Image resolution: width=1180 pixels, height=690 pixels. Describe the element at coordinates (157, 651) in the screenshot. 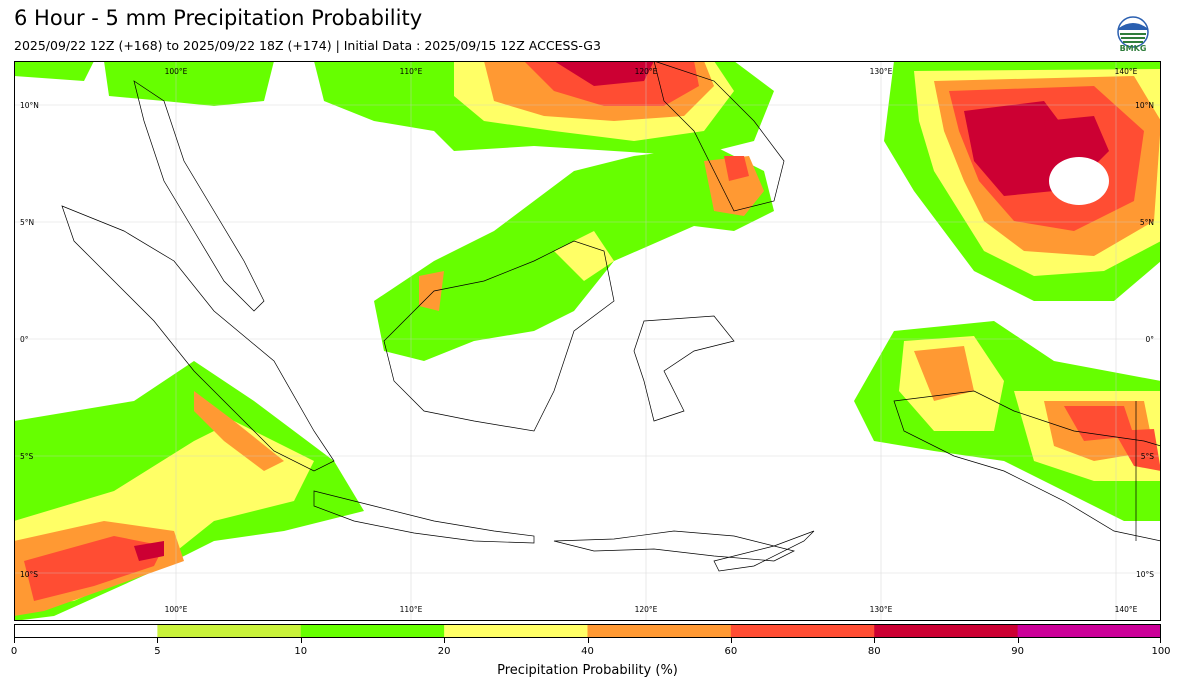

I see `colorbar-tick-label: 5` at that location.